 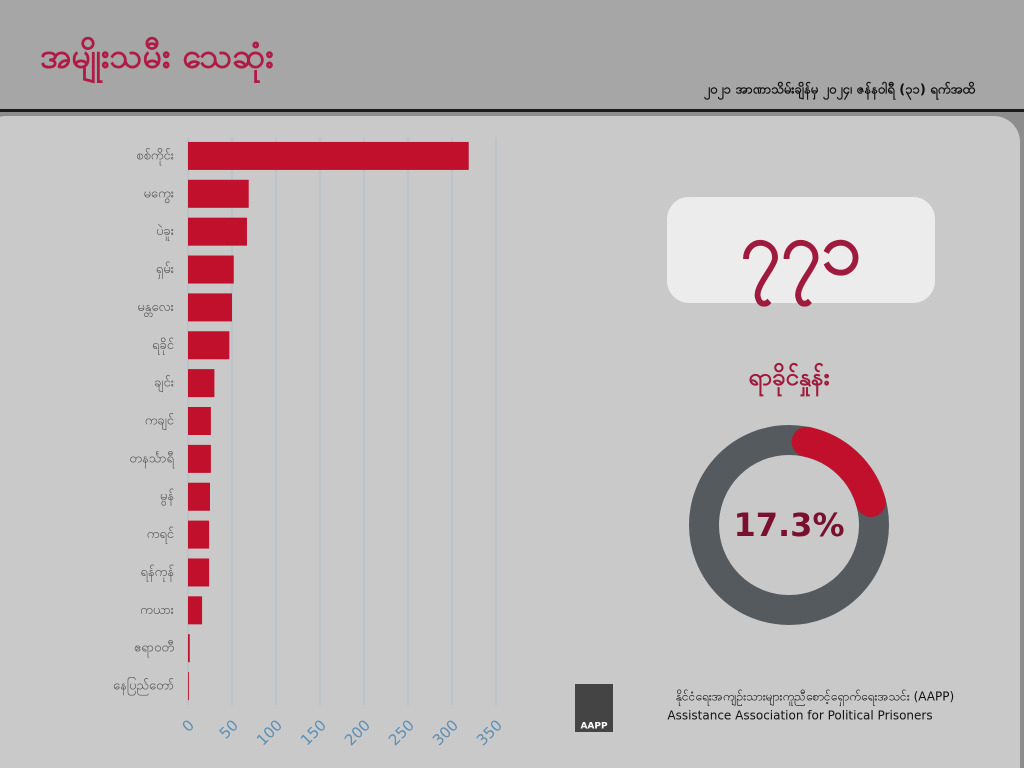 What do you see at coordinates (157, 60) in the screenshot?
I see `title: အမျိုးသမီး သေဆုံး` at bounding box center [157, 60].